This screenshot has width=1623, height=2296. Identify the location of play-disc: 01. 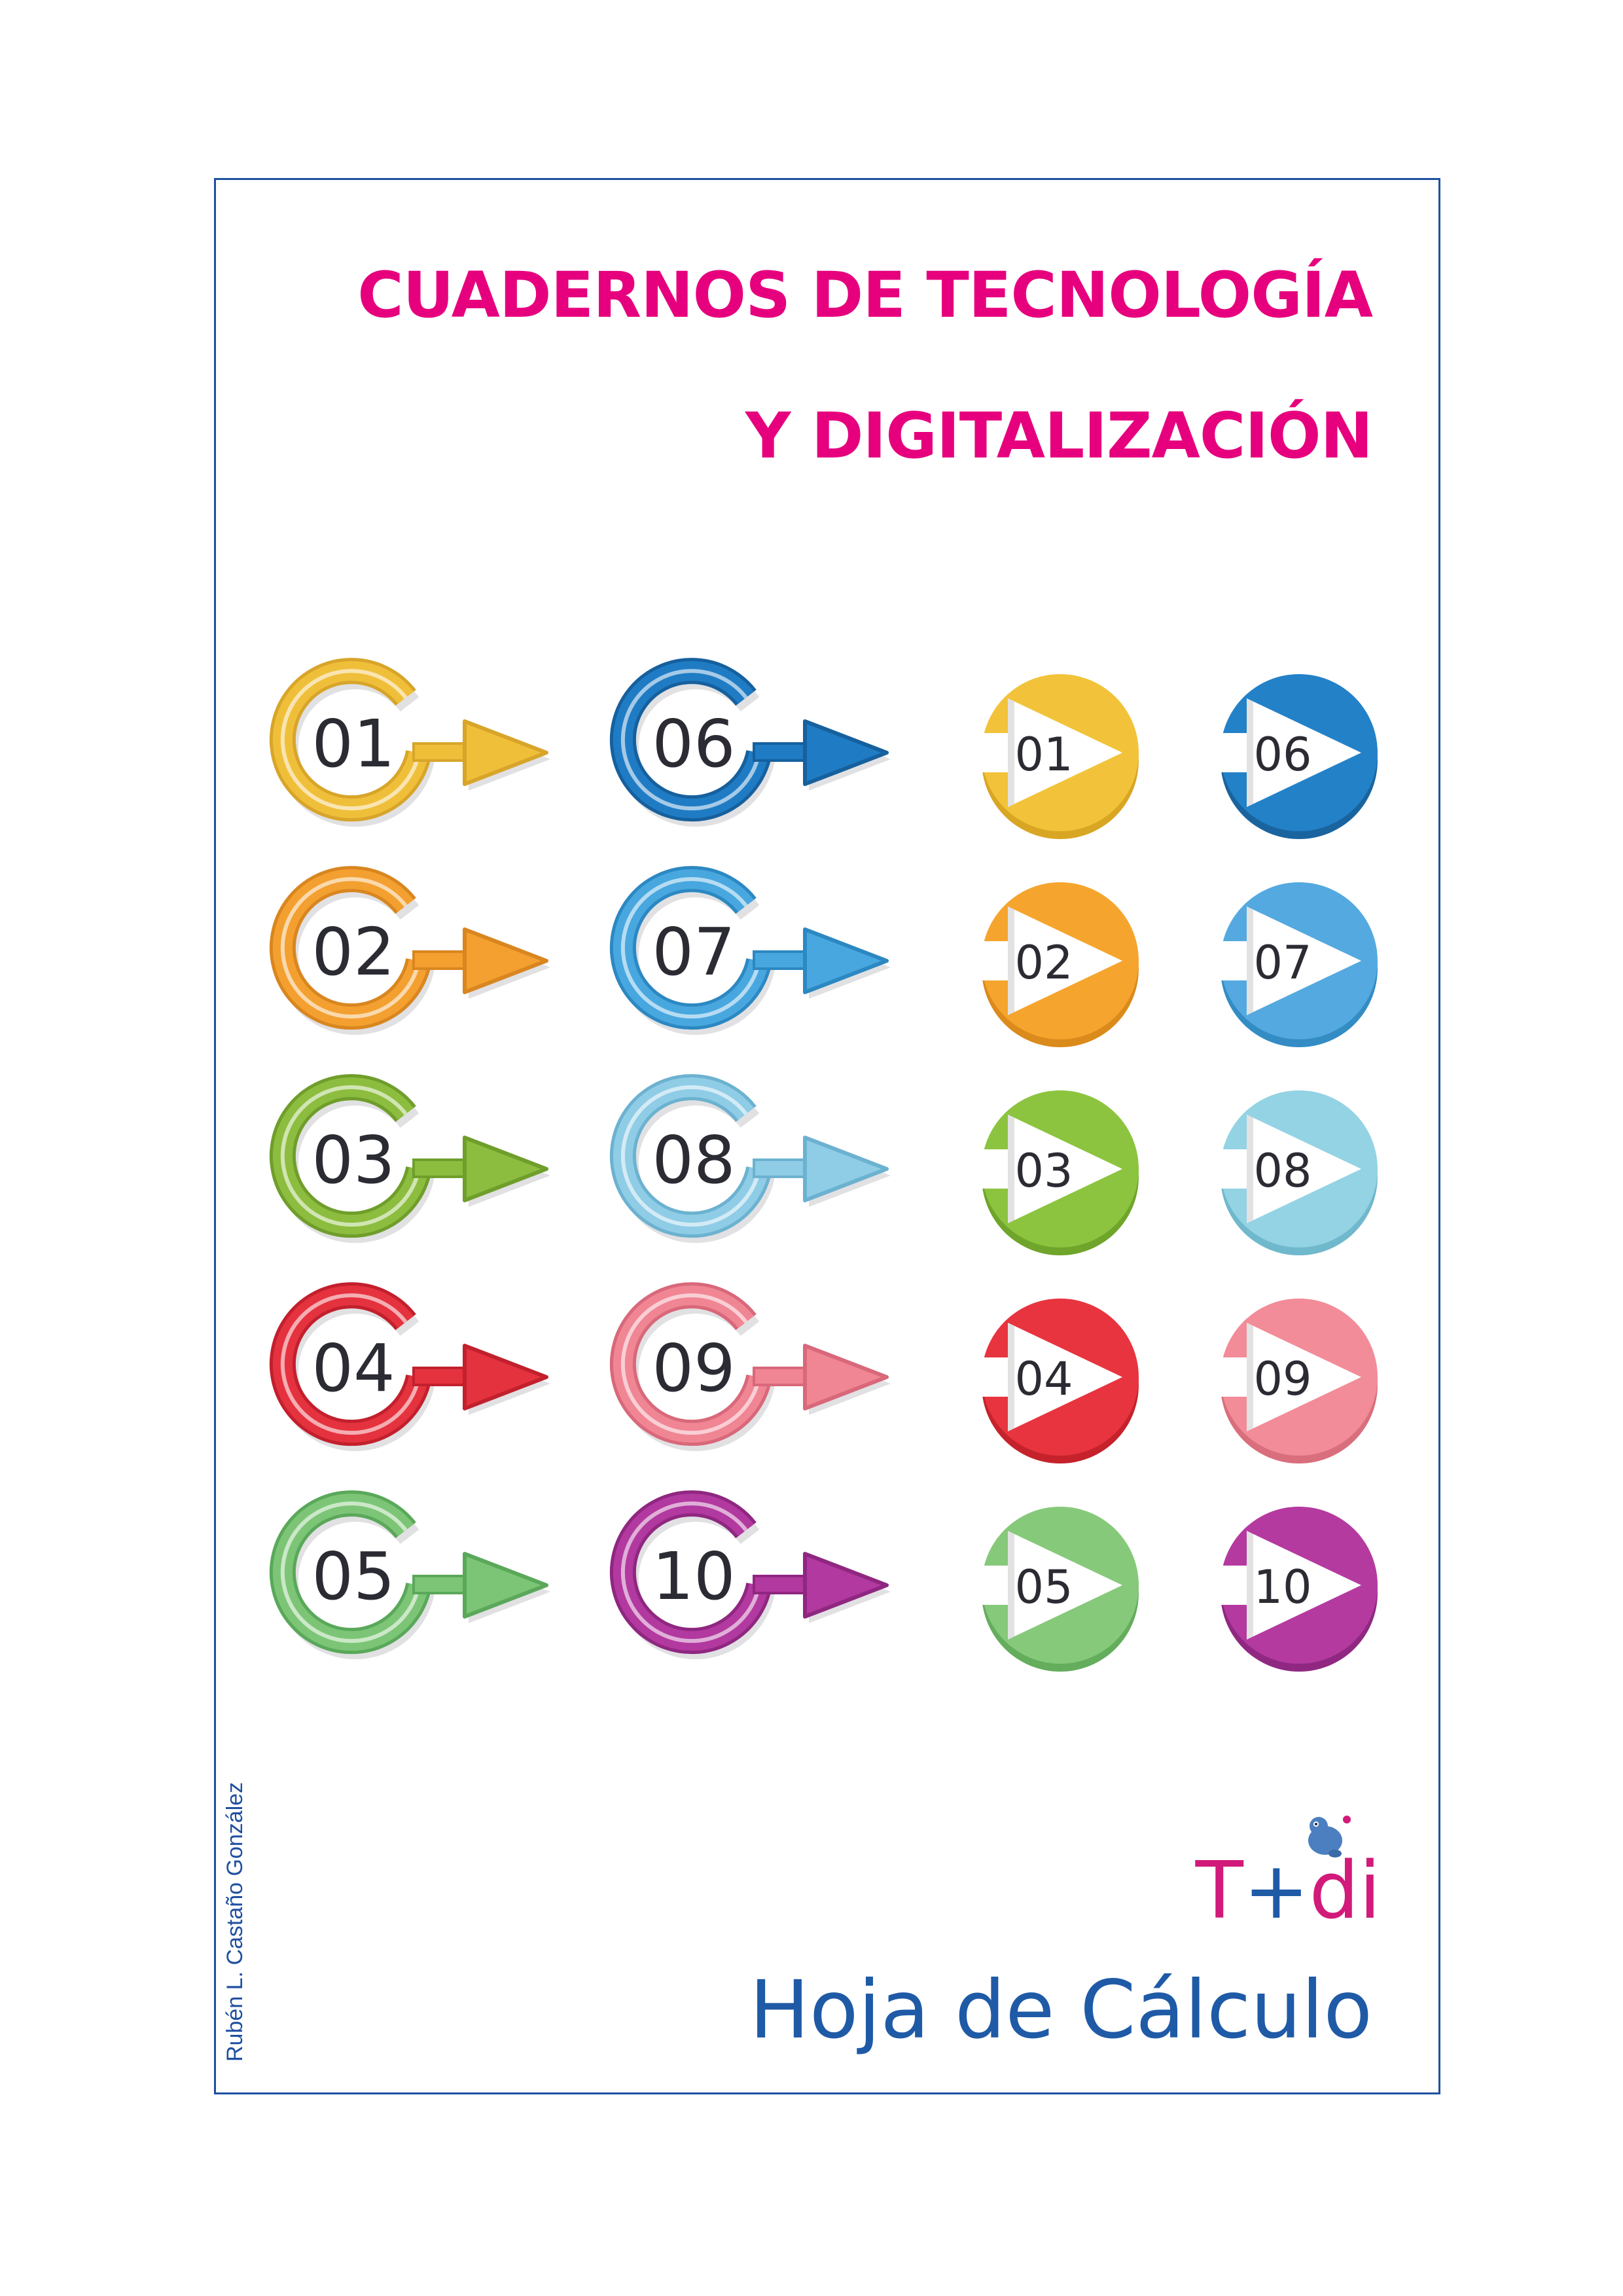
(1060, 754).